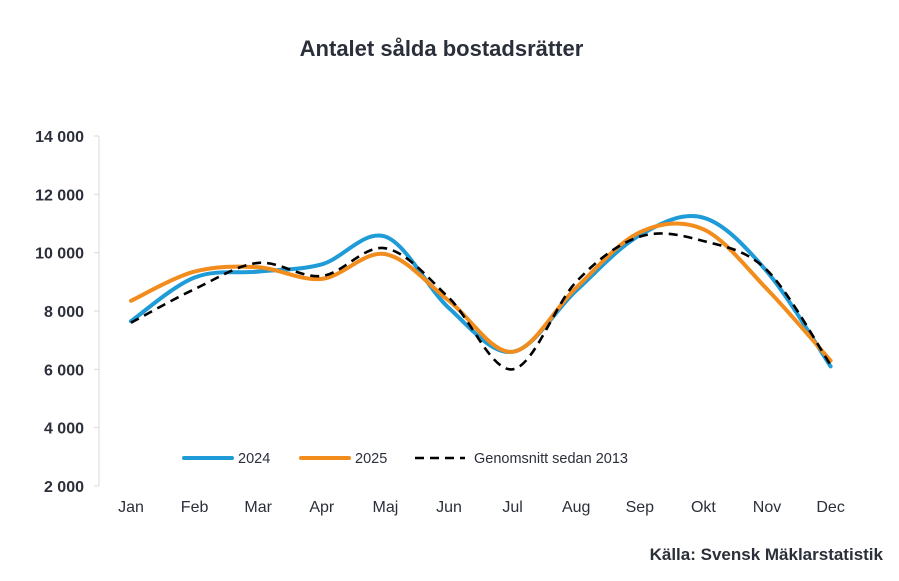 The height and width of the screenshot is (581, 899). What do you see at coordinates (64, 312) in the screenshot?
I see `y-tick-label: 8 000` at bounding box center [64, 312].